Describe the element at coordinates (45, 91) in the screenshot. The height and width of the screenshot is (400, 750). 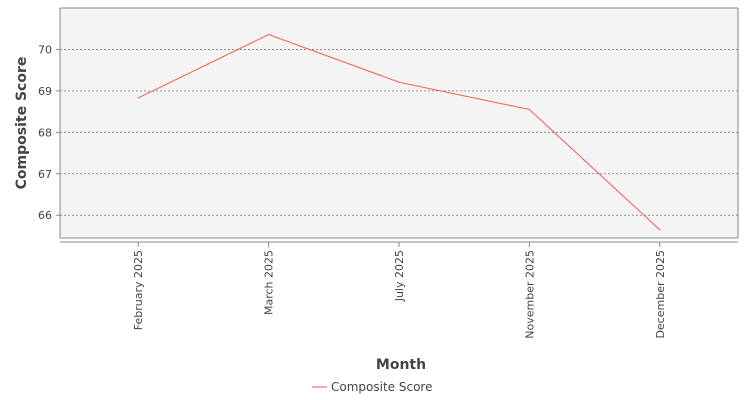
I see `y-tick-label: 69` at that location.